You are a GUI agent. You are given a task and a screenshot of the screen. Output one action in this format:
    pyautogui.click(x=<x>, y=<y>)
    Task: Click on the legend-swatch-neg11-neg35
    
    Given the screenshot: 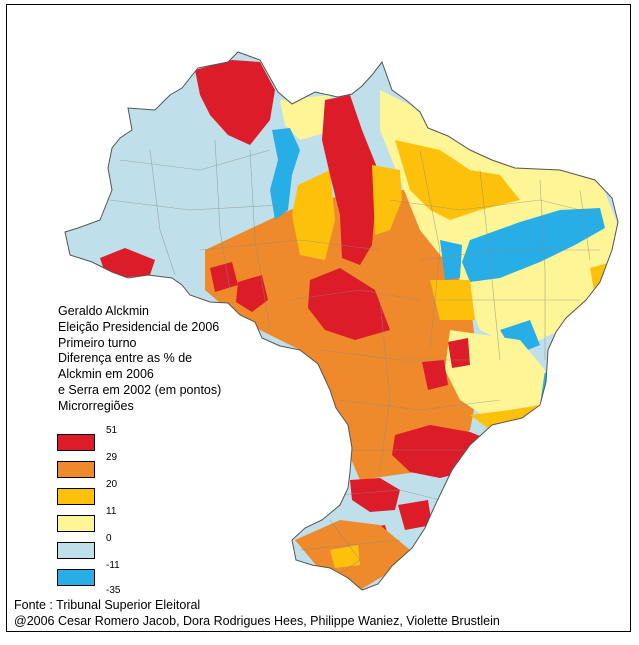 What is the action you would take?
    pyautogui.click(x=76, y=577)
    